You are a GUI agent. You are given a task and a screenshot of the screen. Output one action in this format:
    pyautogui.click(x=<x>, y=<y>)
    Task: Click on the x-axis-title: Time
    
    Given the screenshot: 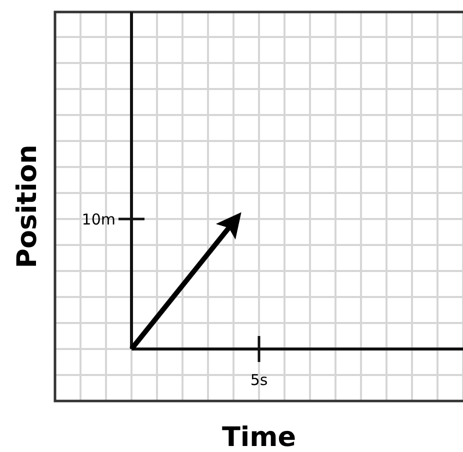 What is the action you would take?
    pyautogui.click(x=259, y=437)
    